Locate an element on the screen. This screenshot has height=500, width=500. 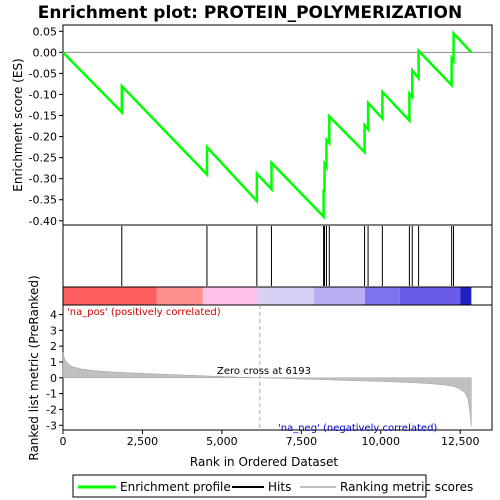
metric-y-axis-label: Ranked list metric (PreRanked) is located at coordinates (34, 367).